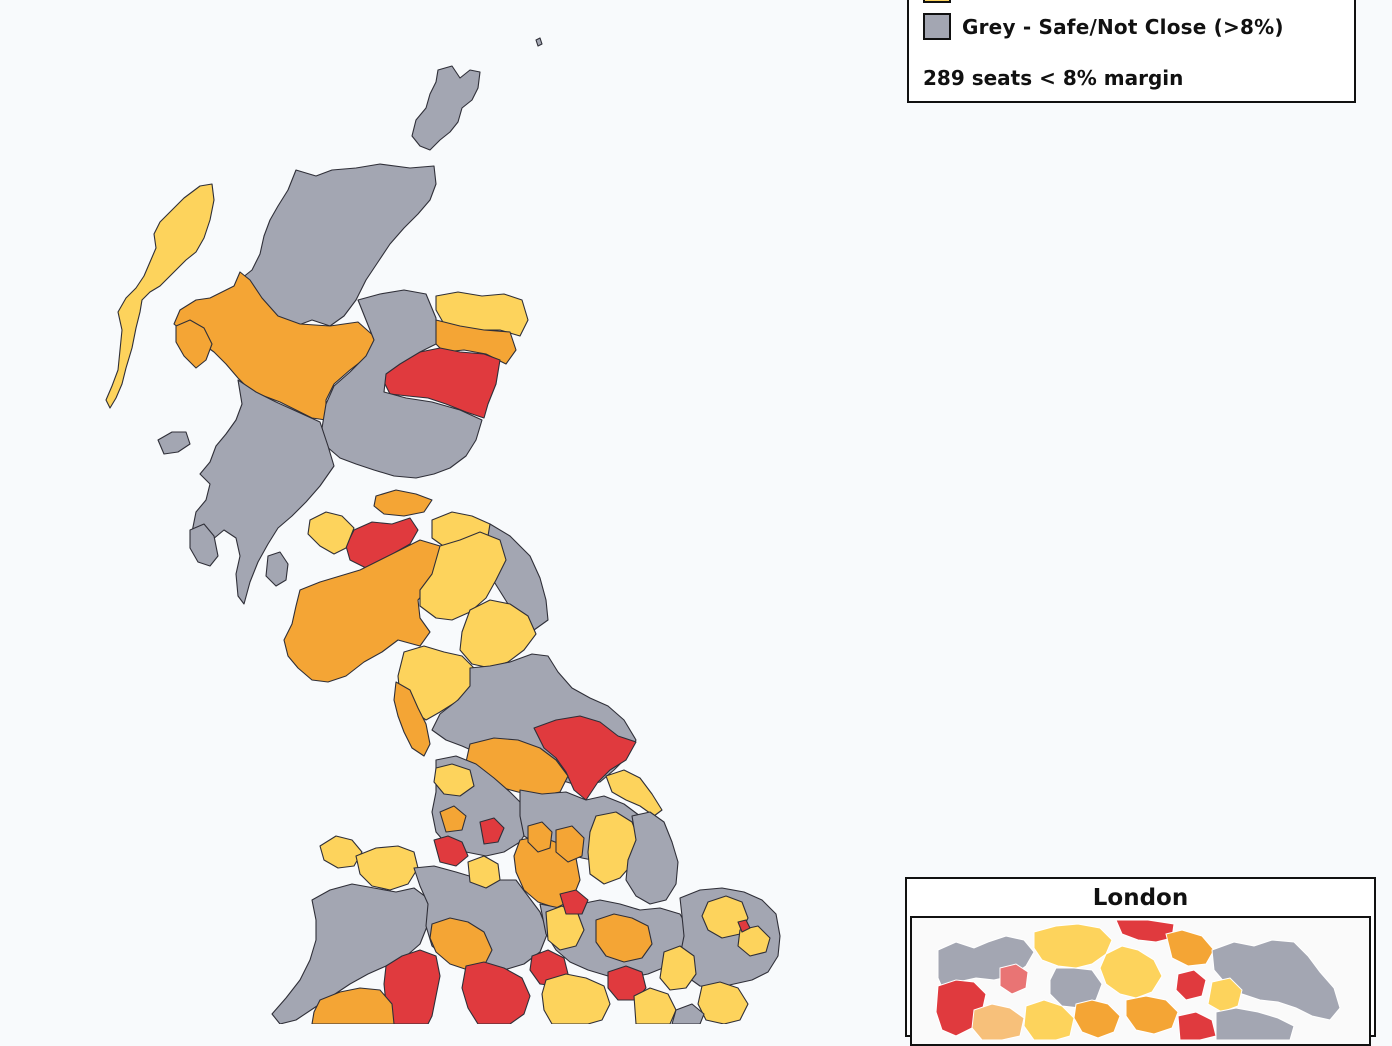 The height and width of the screenshot is (1046, 1392). What do you see at coordinates (387, 868) in the screenshot?
I see `north-wales-yellow` at bounding box center [387, 868].